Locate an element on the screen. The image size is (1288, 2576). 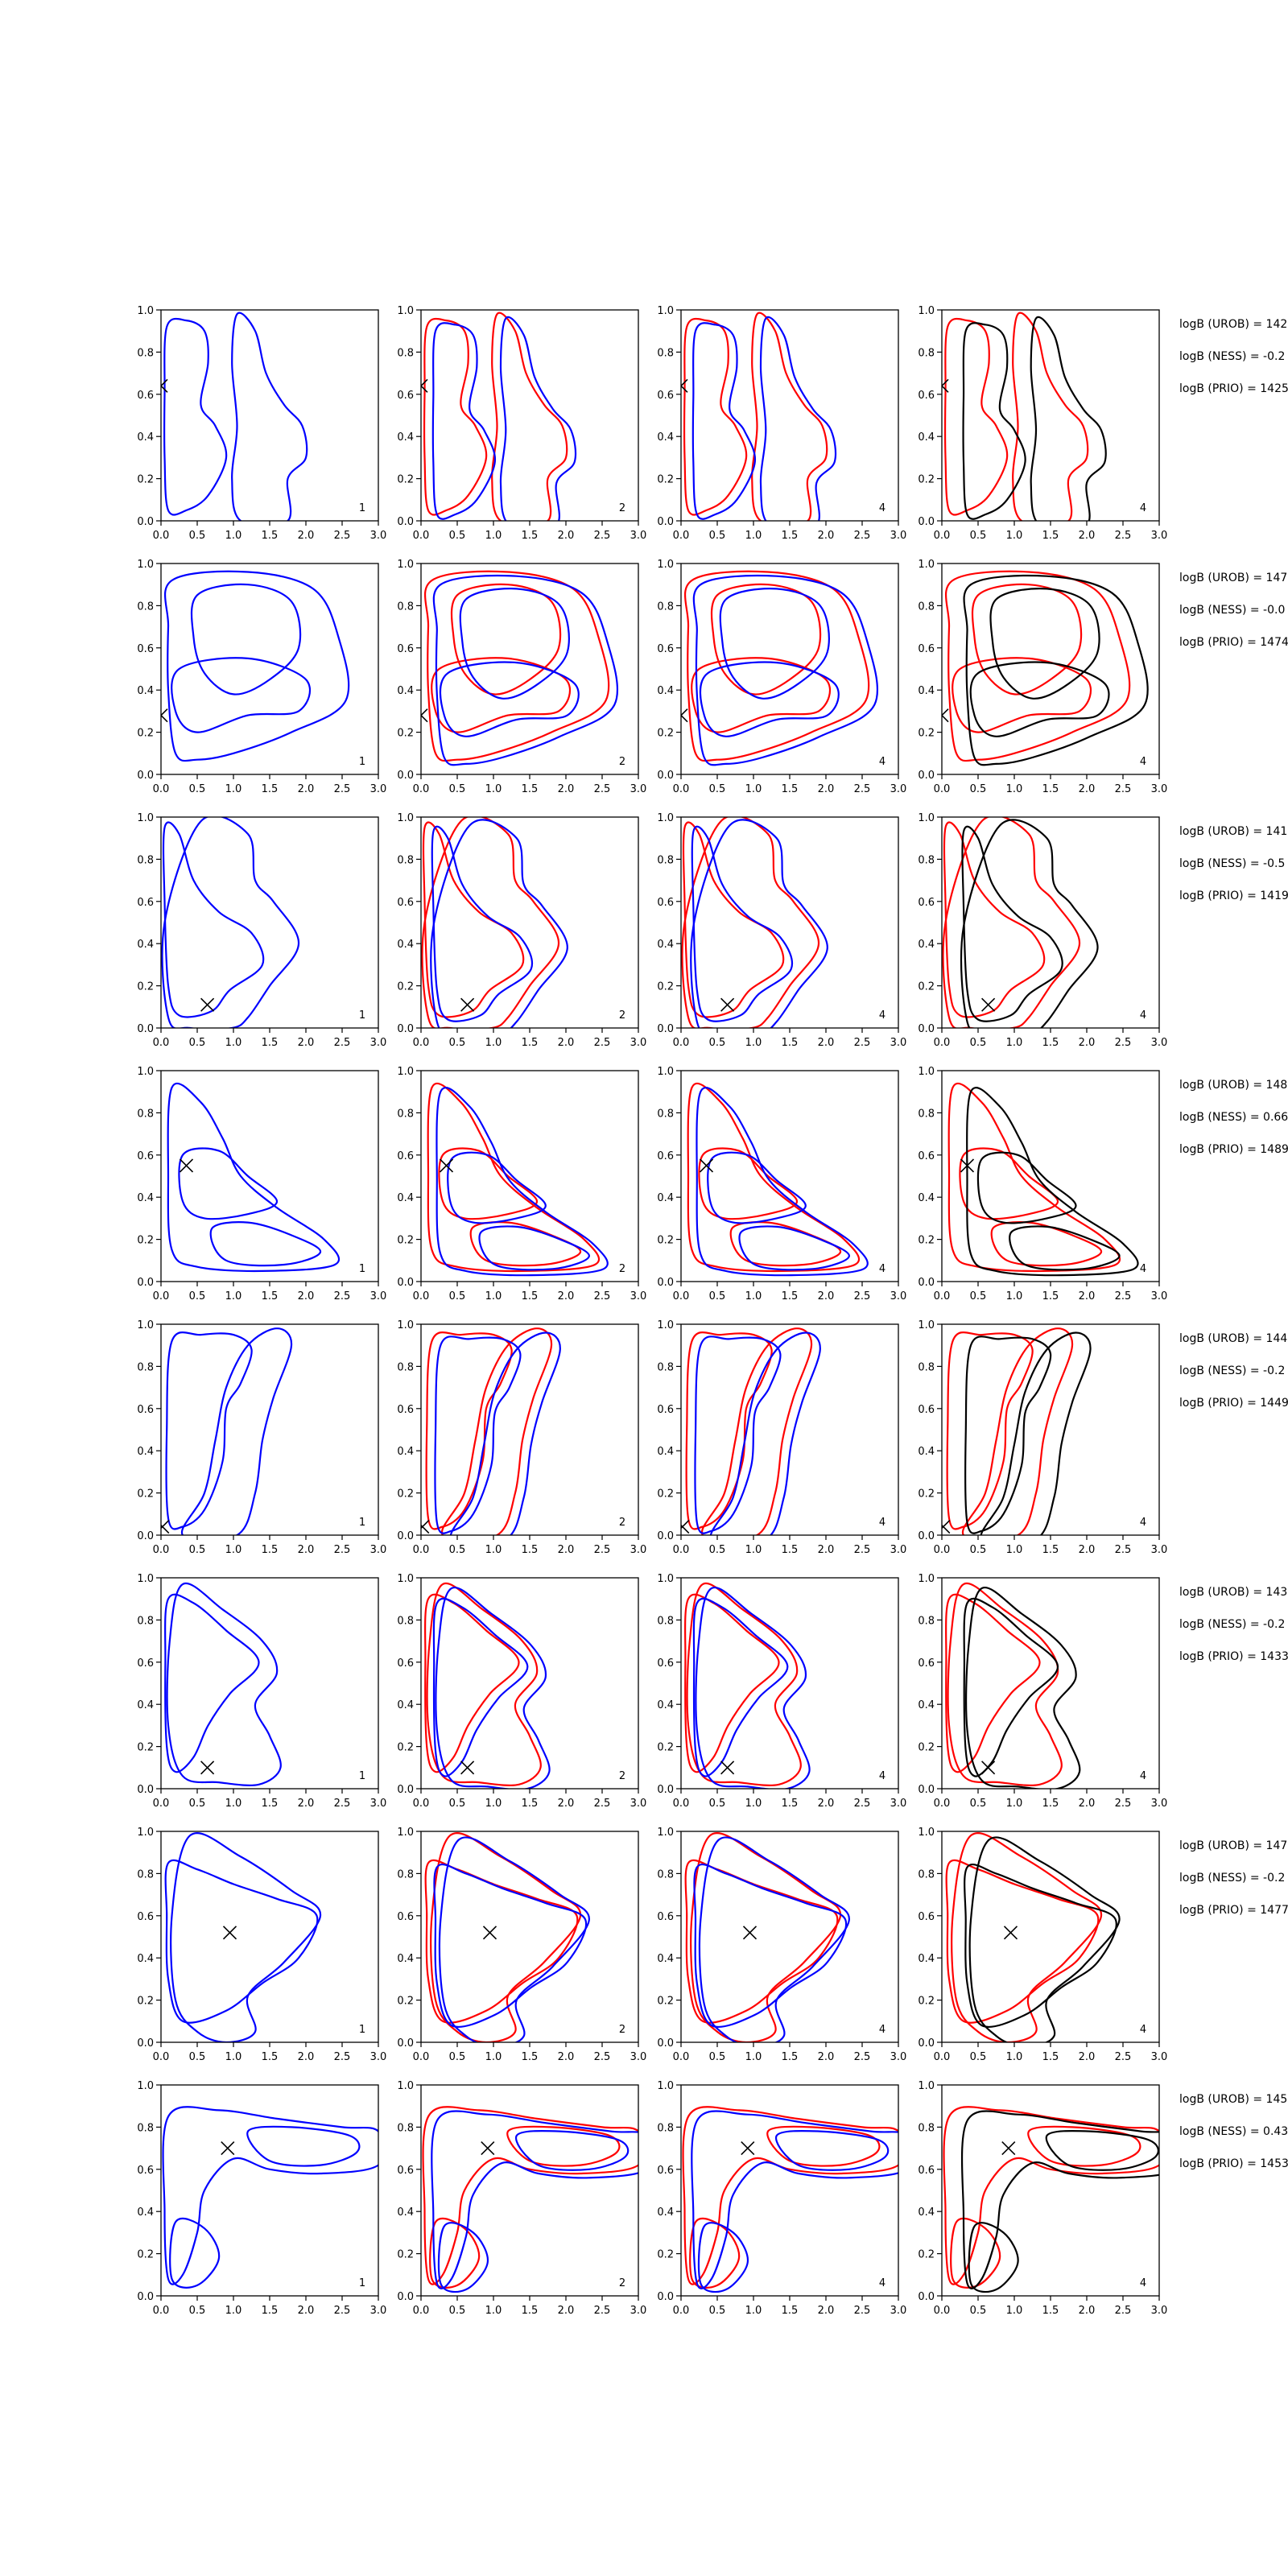
panel-r3-c3: 0.0 0.5 1.0 1.5 2.0 2.5 3.0 0.0 0.2 0.4 0.6 0.8 1.0 4 is located at coordinates (781, 930).